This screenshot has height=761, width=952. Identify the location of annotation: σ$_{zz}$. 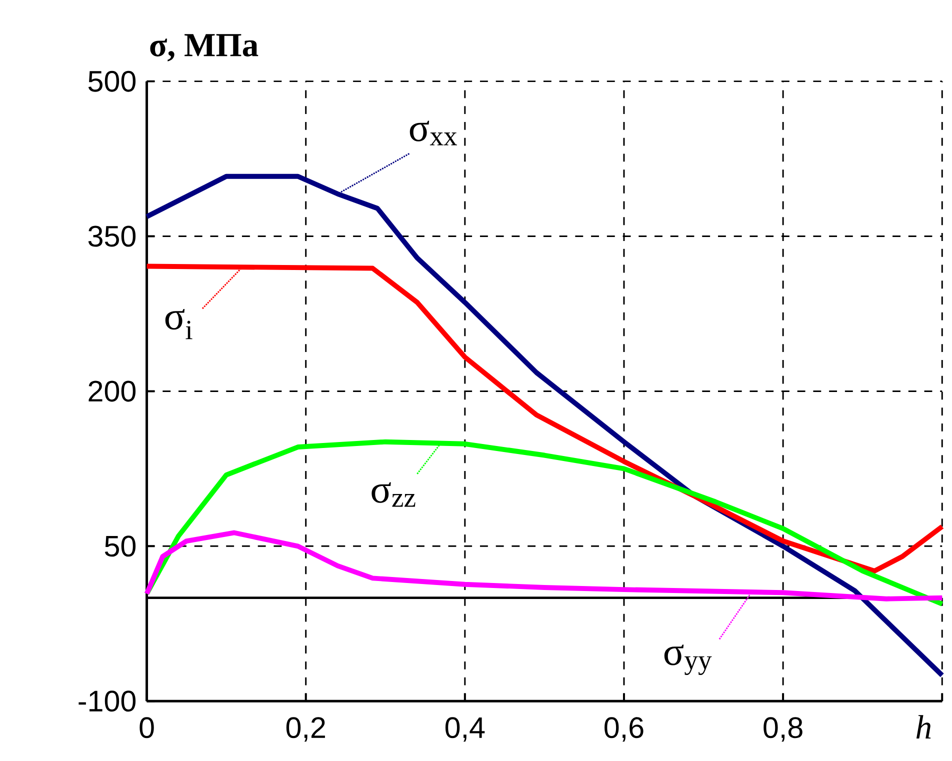
(394, 494).